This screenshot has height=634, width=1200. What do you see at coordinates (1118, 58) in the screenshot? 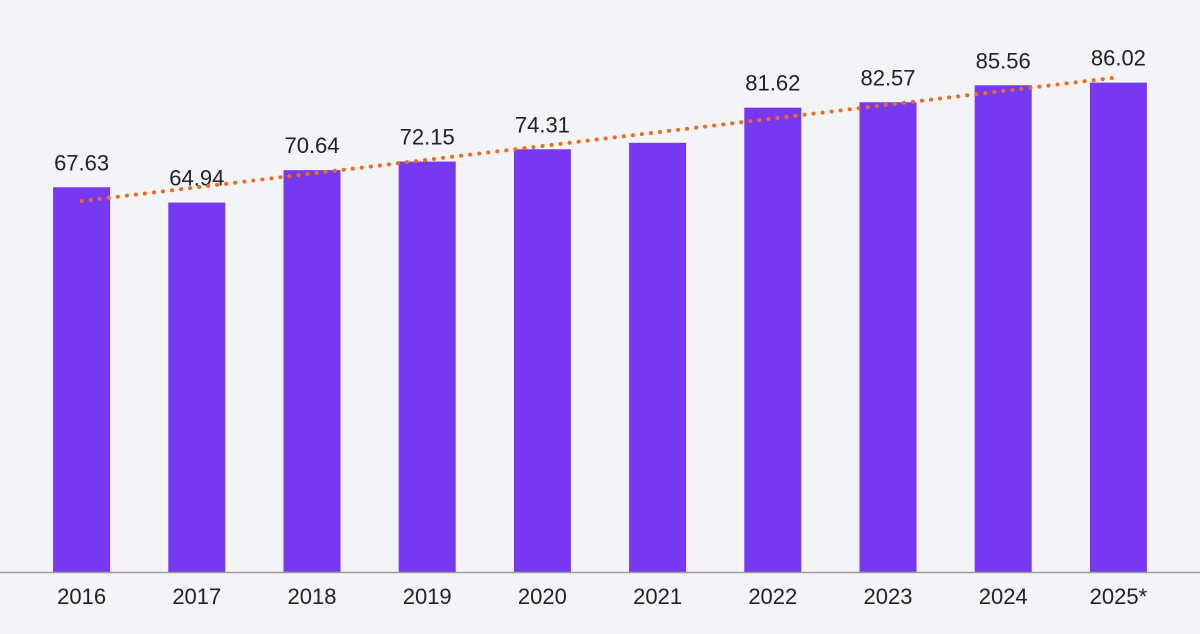
I see `data-label: 86.02` at bounding box center [1118, 58].